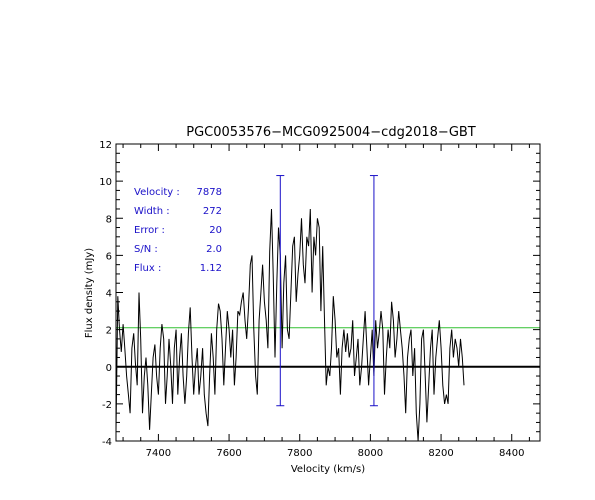 The image size is (595, 500). What do you see at coordinates (105, 145) in the screenshot?
I see `y-tick-label: 12` at bounding box center [105, 145].